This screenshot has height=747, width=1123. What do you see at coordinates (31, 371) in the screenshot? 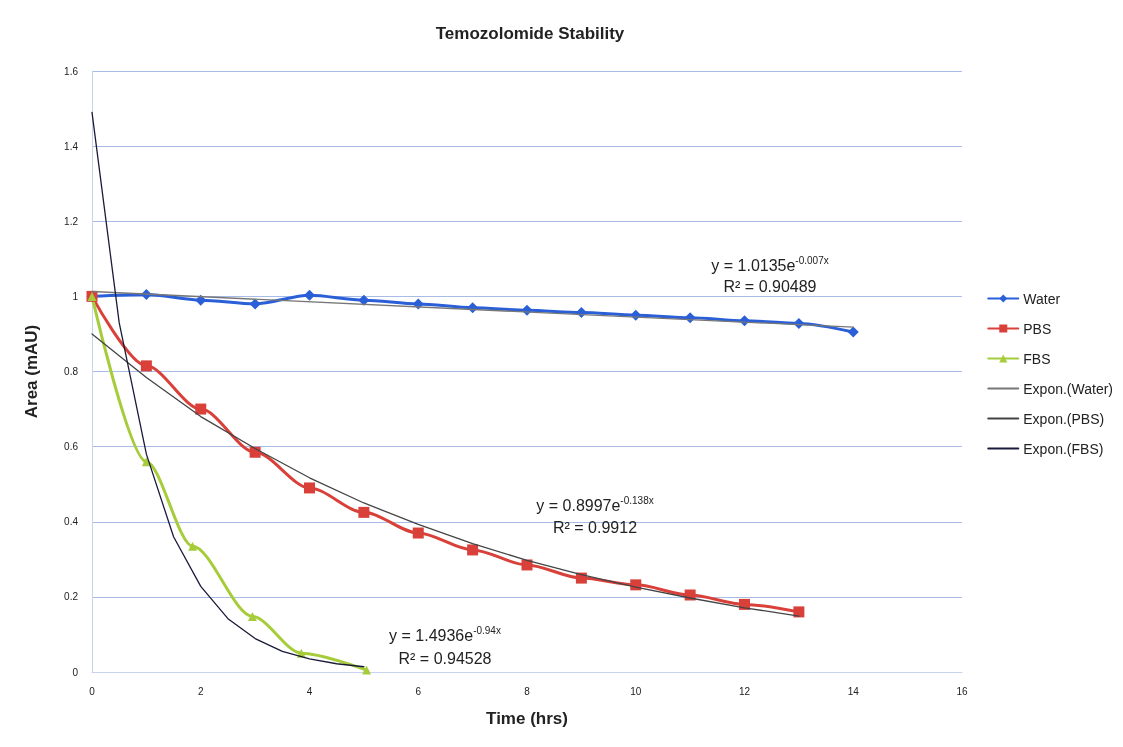
I see `y-axis-title: Area (mAU)` at bounding box center [31, 371].